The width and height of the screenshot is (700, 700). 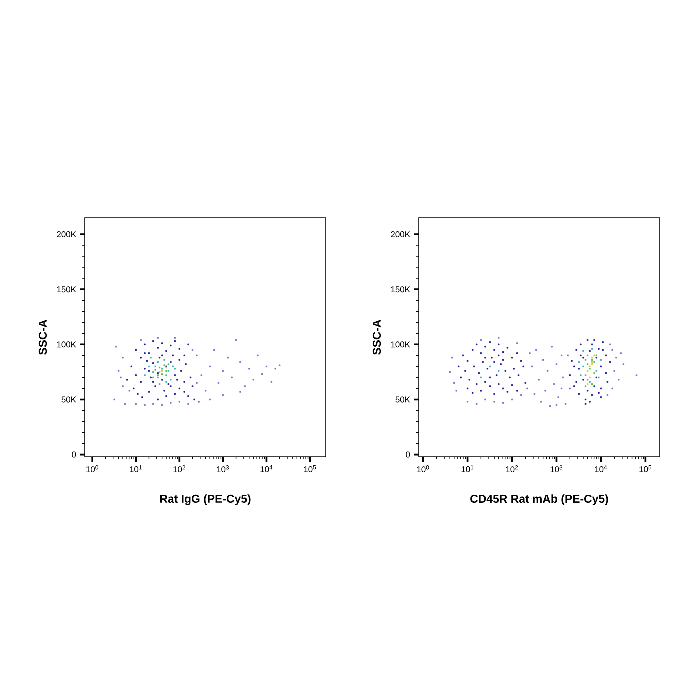 What do you see at coordinates (539, 500) in the screenshot?
I see `x-axis-title: CD45R Rat mAb (PE-Cy5)` at bounding box center [539, 500].